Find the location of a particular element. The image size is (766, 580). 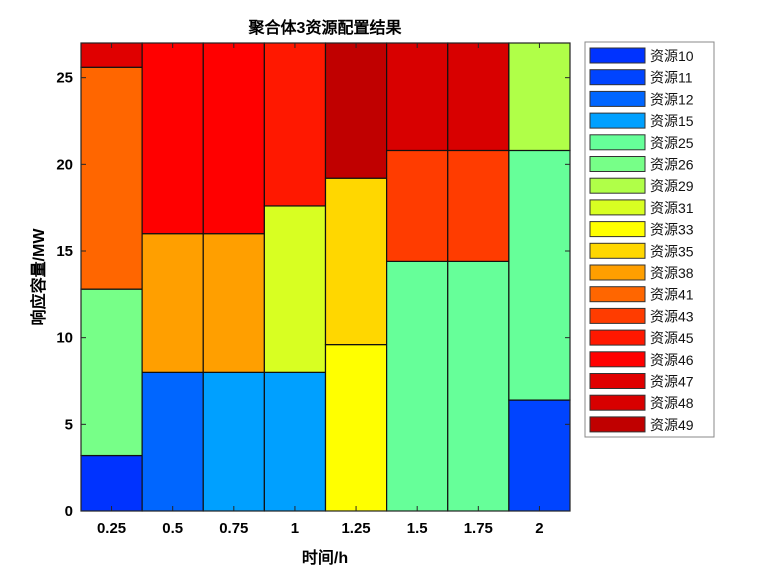

y-tick-label: 15 is located at coordinates (64, 251).